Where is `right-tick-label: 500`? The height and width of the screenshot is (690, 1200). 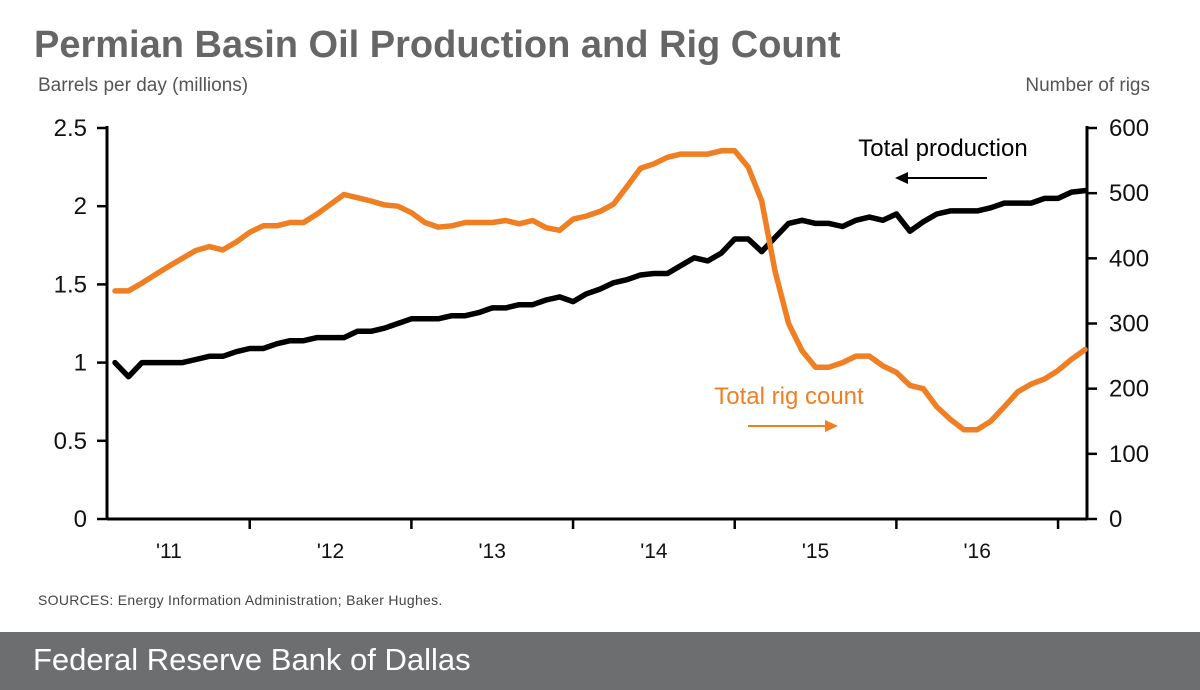 right-tick-label: 500 is located at coordinates (1129, 193).